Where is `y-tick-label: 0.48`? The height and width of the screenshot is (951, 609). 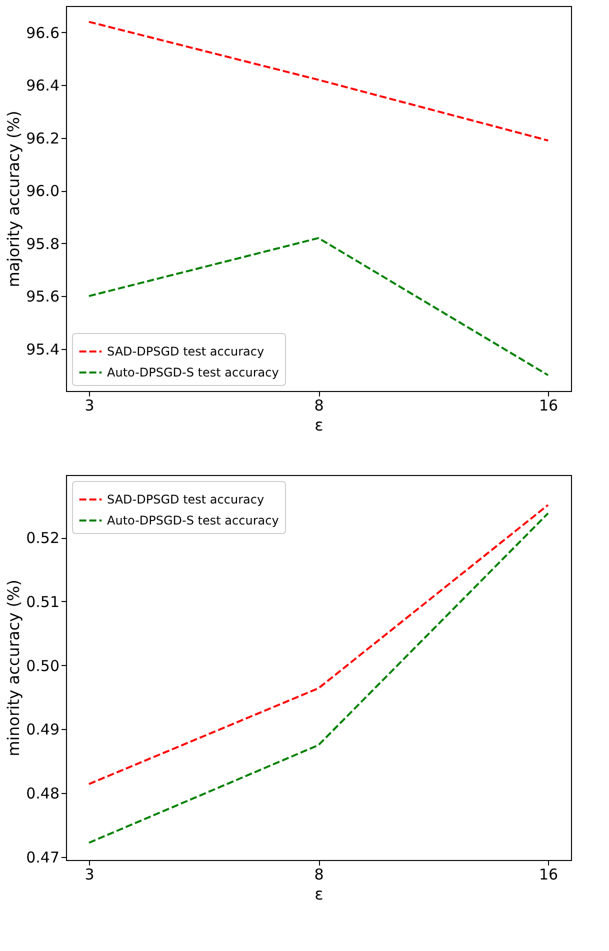 y-tick-label: 0.48 is located at coordinates (43, 793).